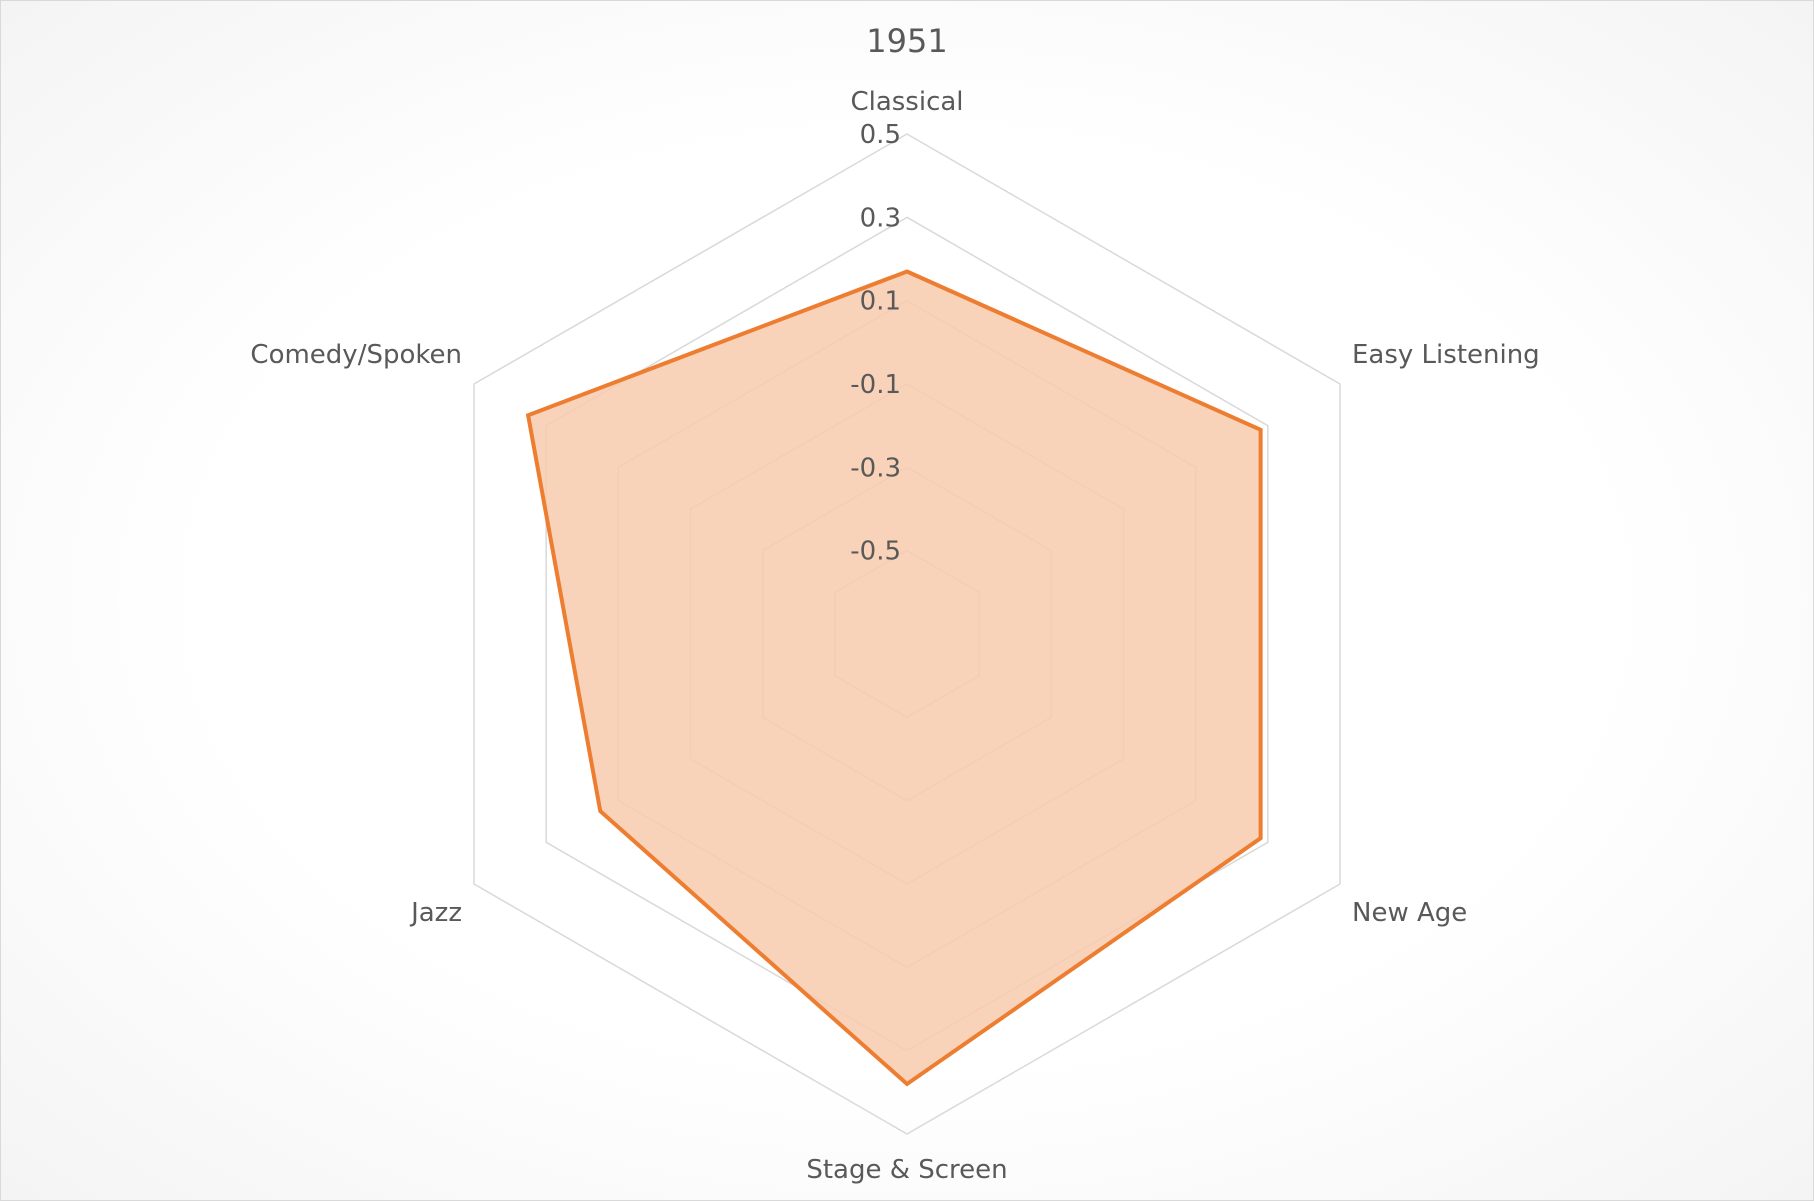  What do you see at coordinates (906, 41) in the screenshot?
I see `chart-title: 1951` at bounding box center [906, 41].